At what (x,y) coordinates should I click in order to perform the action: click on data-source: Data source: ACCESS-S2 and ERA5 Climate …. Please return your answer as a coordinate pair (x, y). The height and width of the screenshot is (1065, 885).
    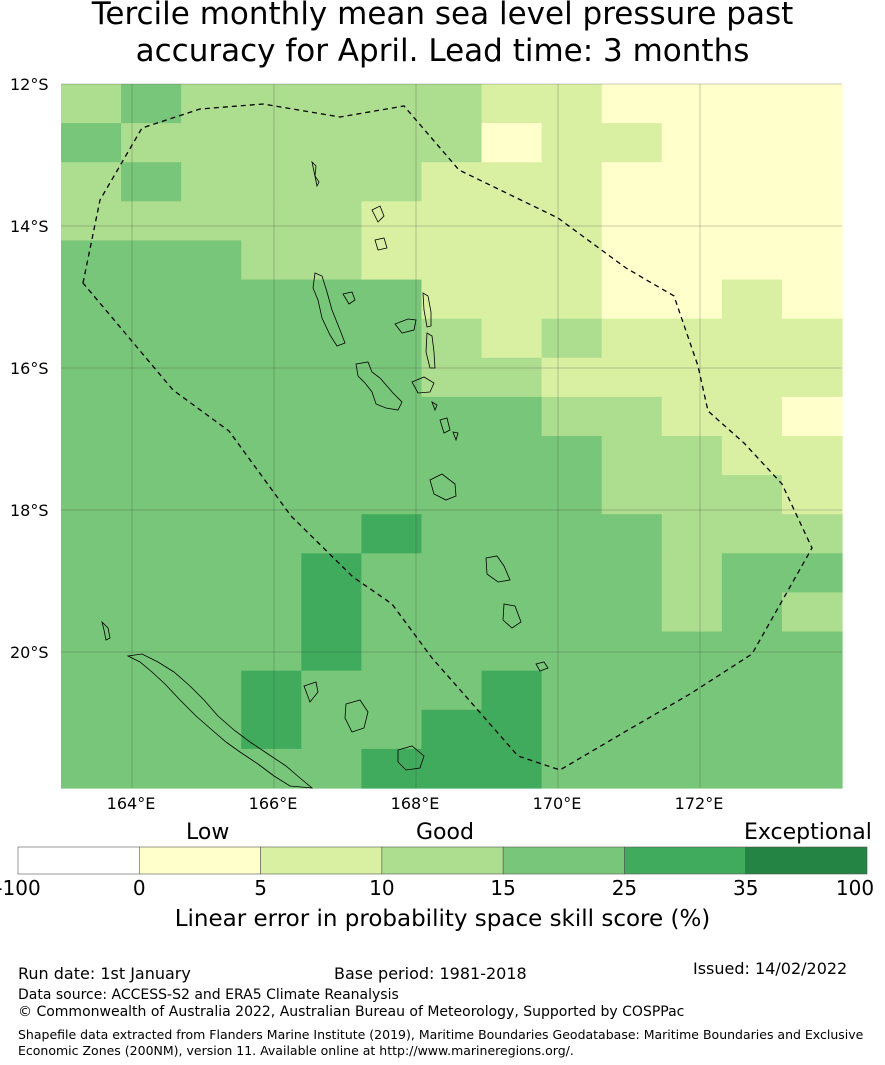
    Looking at the image, I should click on (208, 995).